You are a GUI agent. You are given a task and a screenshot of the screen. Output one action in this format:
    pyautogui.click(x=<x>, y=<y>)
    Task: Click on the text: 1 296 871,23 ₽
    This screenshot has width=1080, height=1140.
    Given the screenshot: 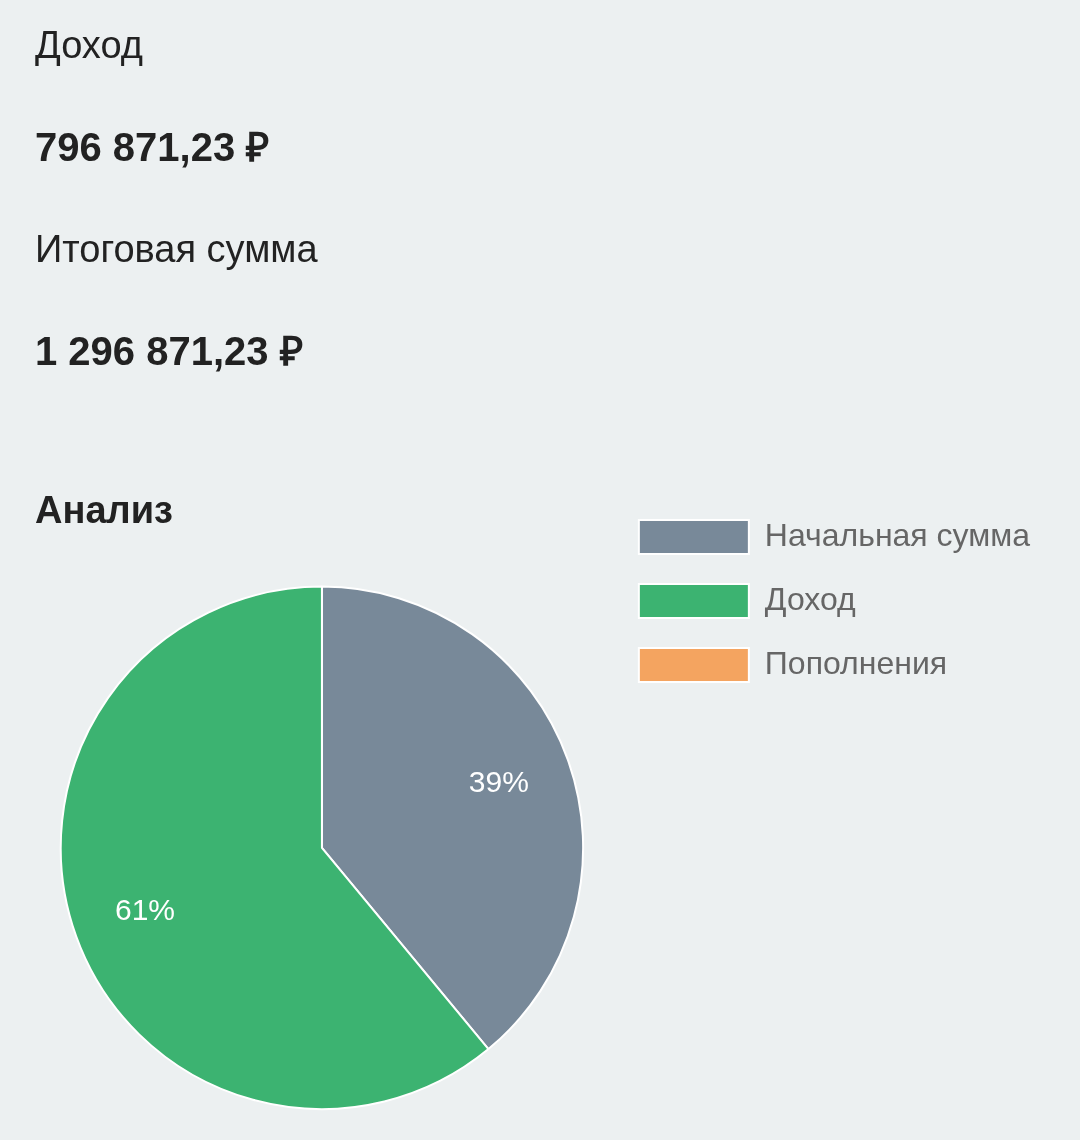 What is the action you would take?
    pyautogui.click(x=169, y=351)
    